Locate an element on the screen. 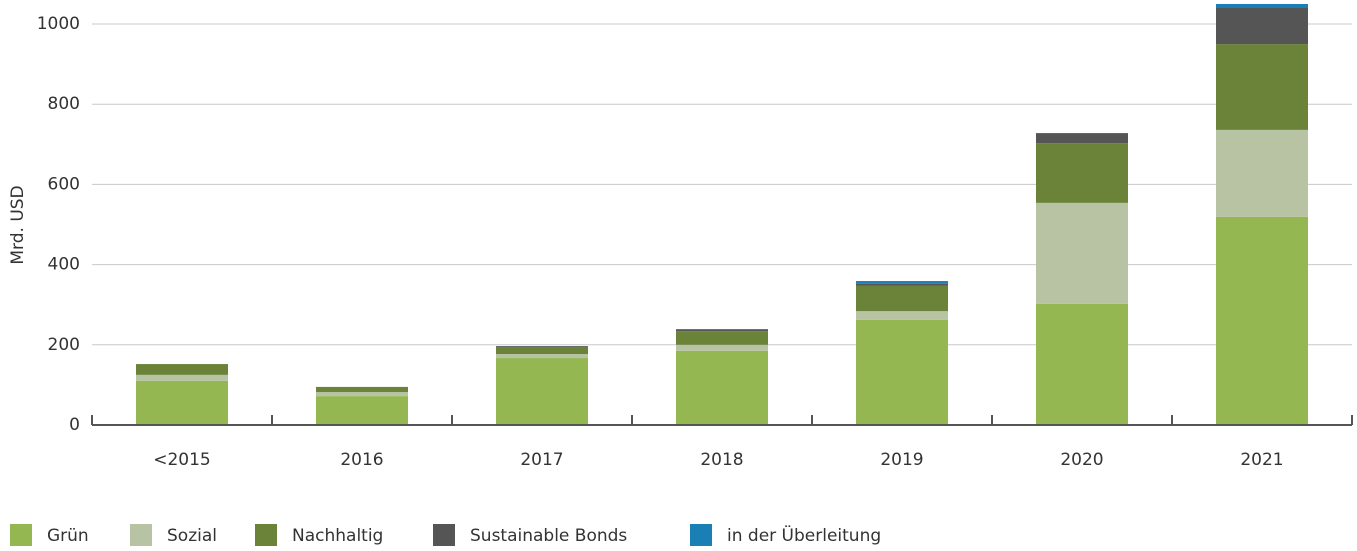 Image resolution: width=1357 pixels, height=551 pixels. y-tick-label: 400 is located at coordinates (64, 265).